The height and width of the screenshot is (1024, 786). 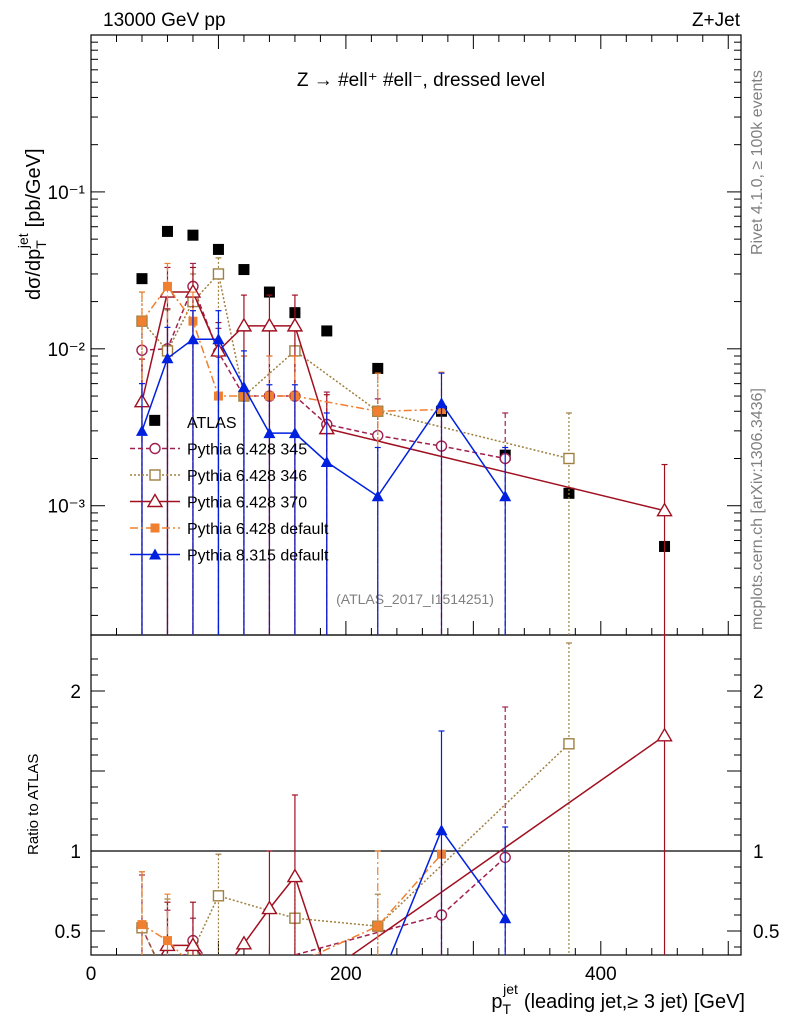 What do you see at coordinates (258, 556) in the screenshot?
I see `legend-label: Pythia 8.315 default` at bounding box center [258, 556].